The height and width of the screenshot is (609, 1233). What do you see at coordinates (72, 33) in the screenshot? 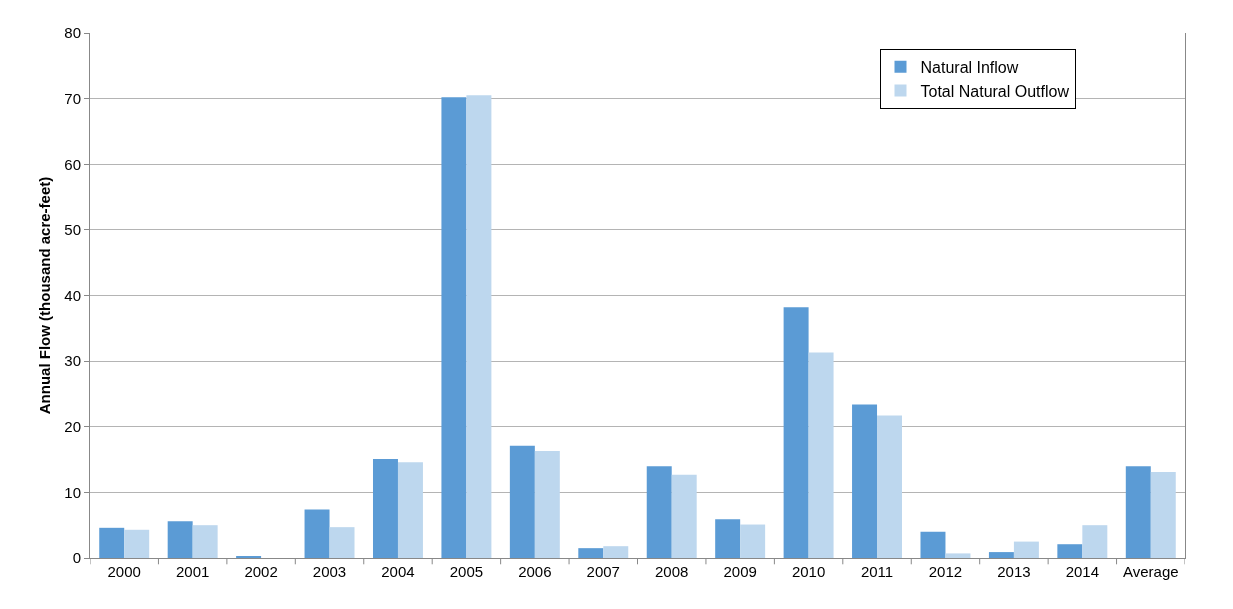
I see `y-tick-label: 80` at bounding box center [72, 33].